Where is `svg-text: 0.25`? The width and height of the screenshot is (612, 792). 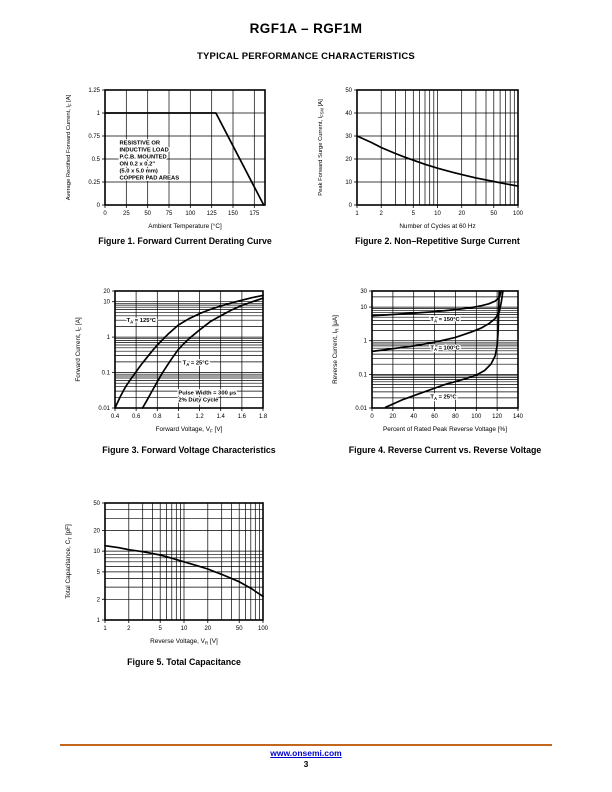
svg-text: 0.25 is located at coordinates (94, 183).